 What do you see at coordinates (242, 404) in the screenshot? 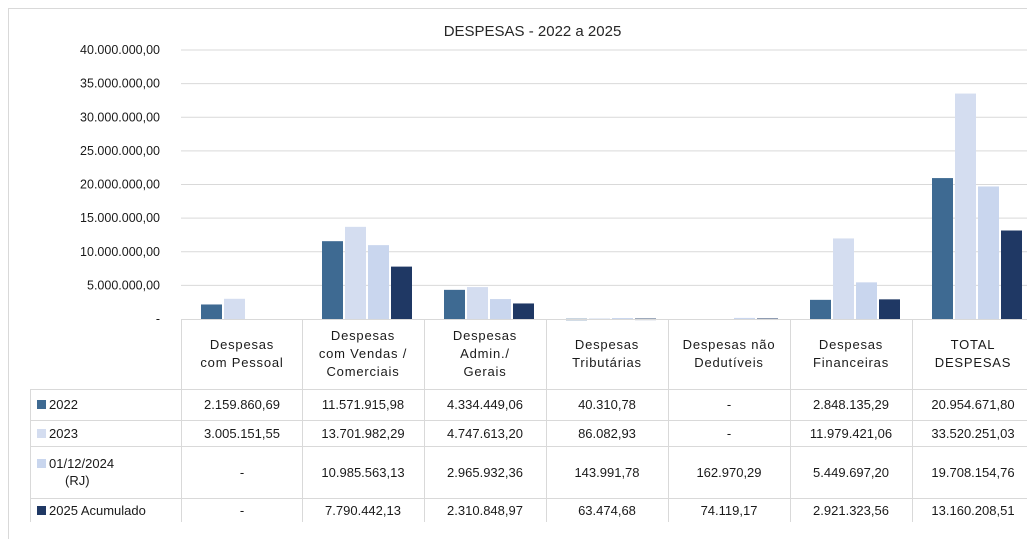
I see `data-label: 2.159.860,69` at bounding box center [242, 404].